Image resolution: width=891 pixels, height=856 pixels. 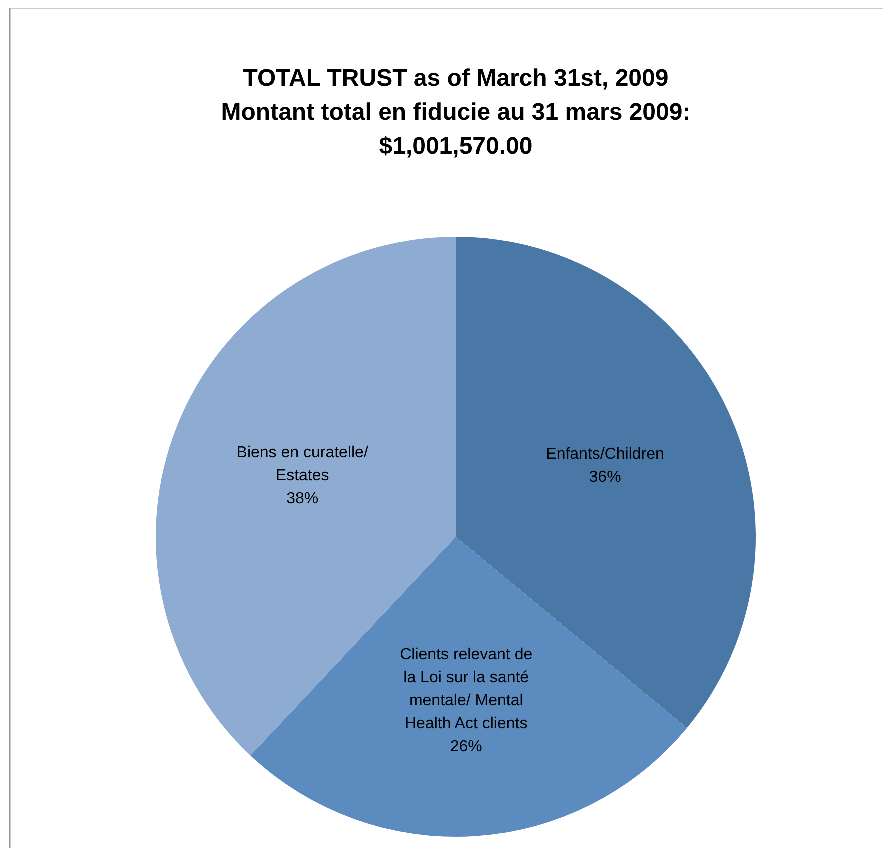 I want to click on chart-title: TOTAL TRUST as of March 31st, 2009 Montant total en fiducie au 31 mars 2009: $1,001,570.00, so click(x=456, y=112).